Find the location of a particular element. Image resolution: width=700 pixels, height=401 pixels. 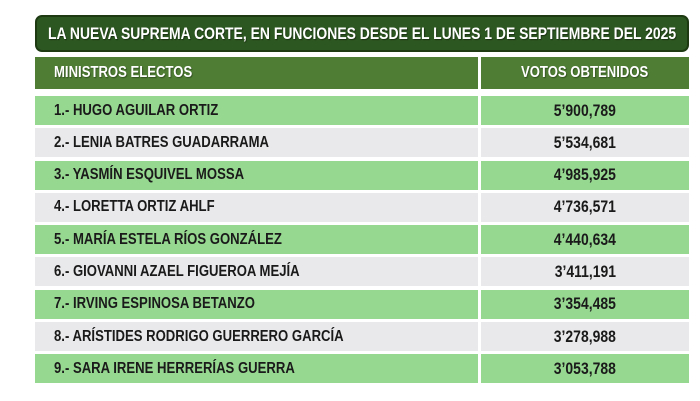

minister-cell: 7.- IRVING ESPINOSA BETANZO is located at coordinates (256, 304).